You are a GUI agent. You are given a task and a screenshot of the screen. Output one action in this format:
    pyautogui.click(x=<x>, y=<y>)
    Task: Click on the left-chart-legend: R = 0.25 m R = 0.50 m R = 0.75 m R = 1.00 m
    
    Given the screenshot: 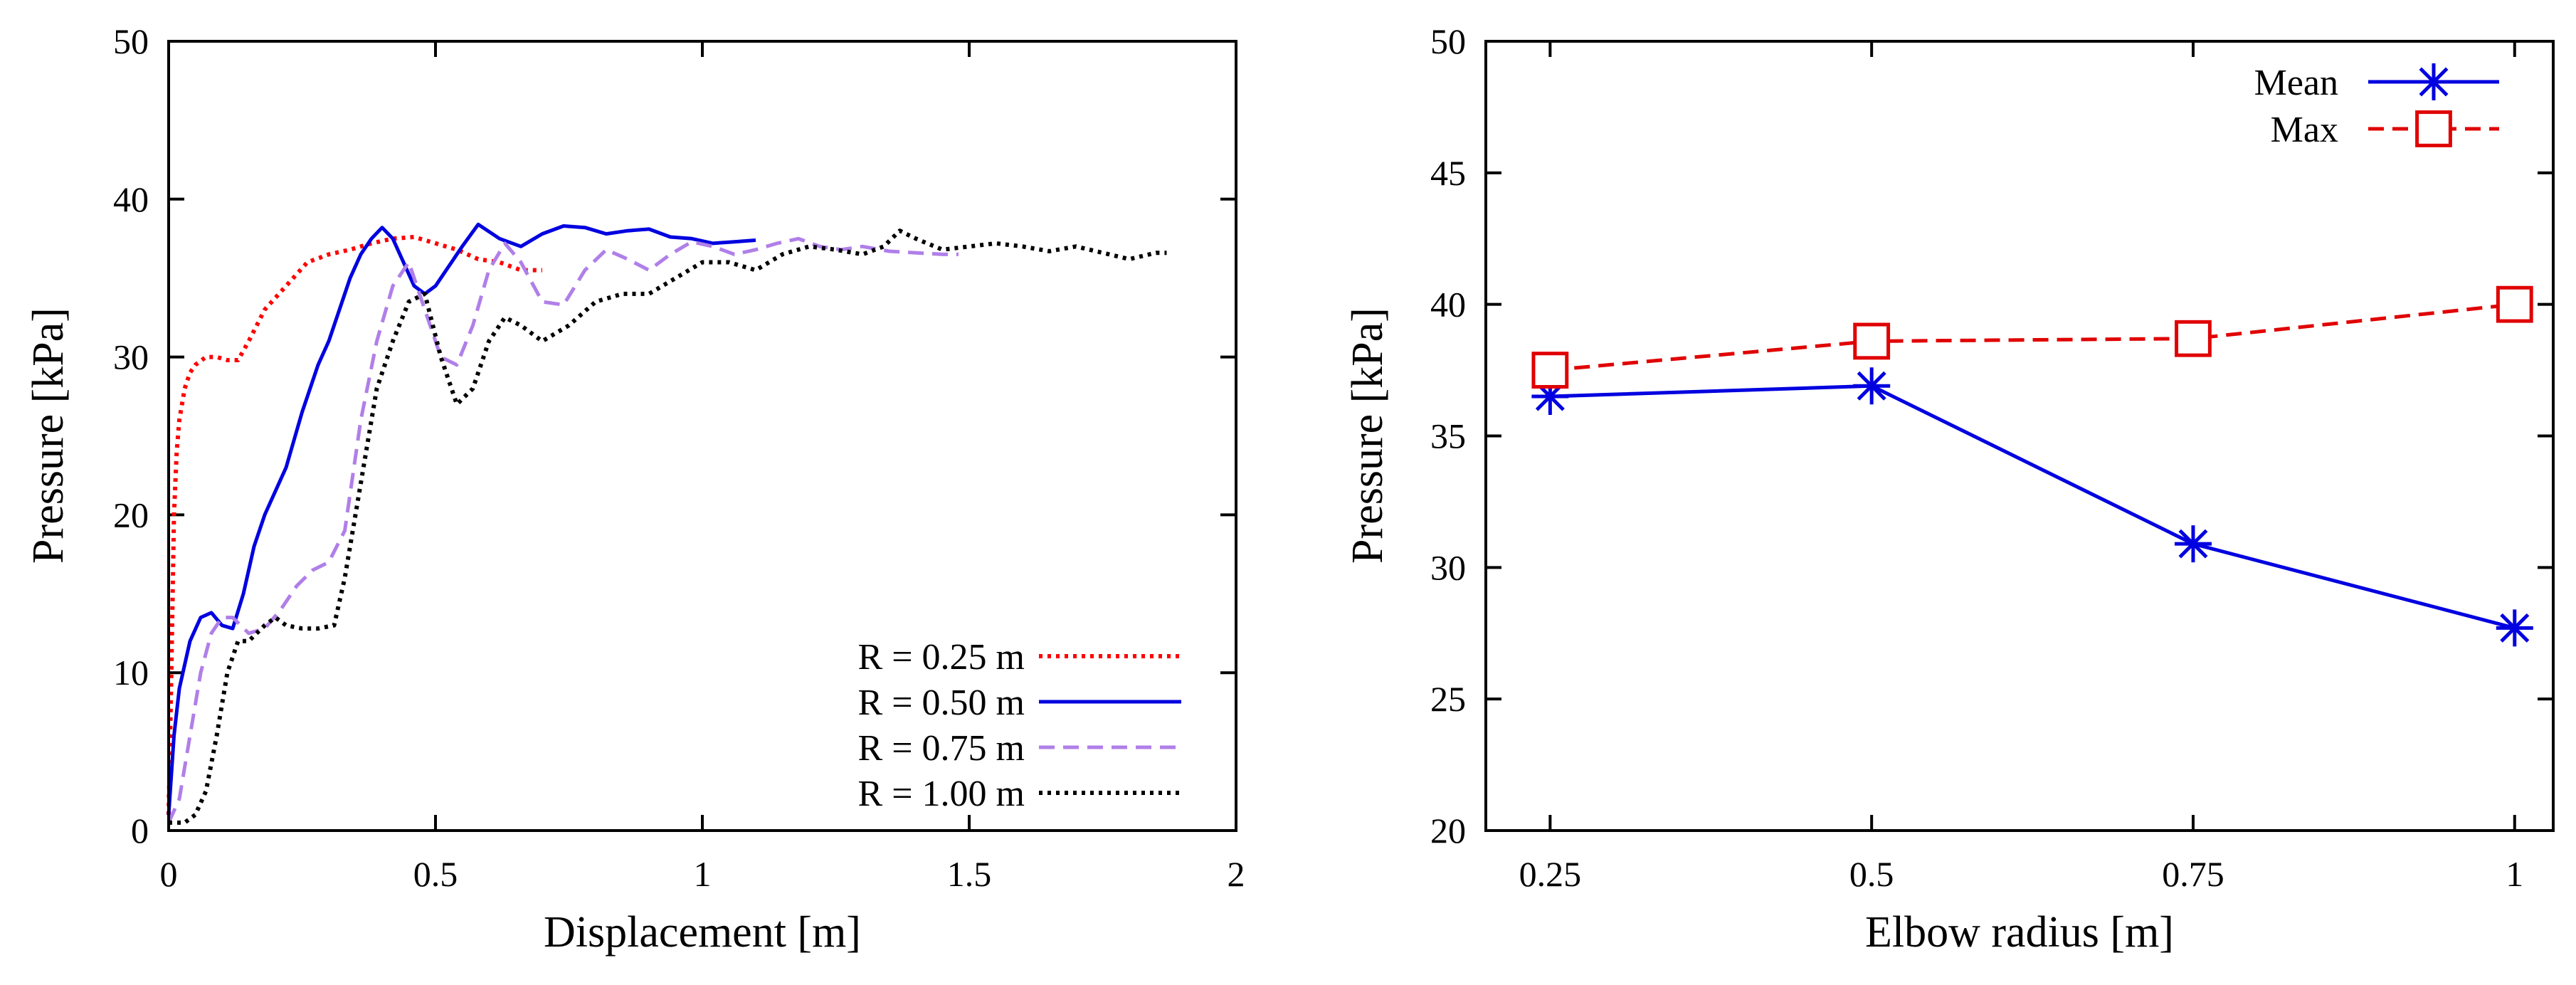 What is the action you would take?
    pyautogui.click(x=1019, y=725)
    